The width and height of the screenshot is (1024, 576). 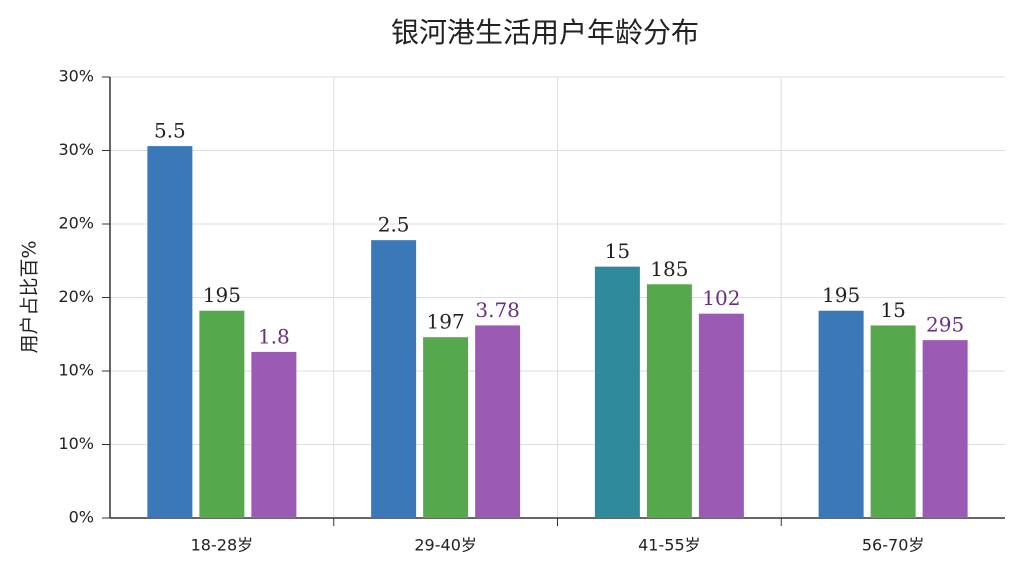 I want to click on data-label: 5.5, so click(x=170, y=131).